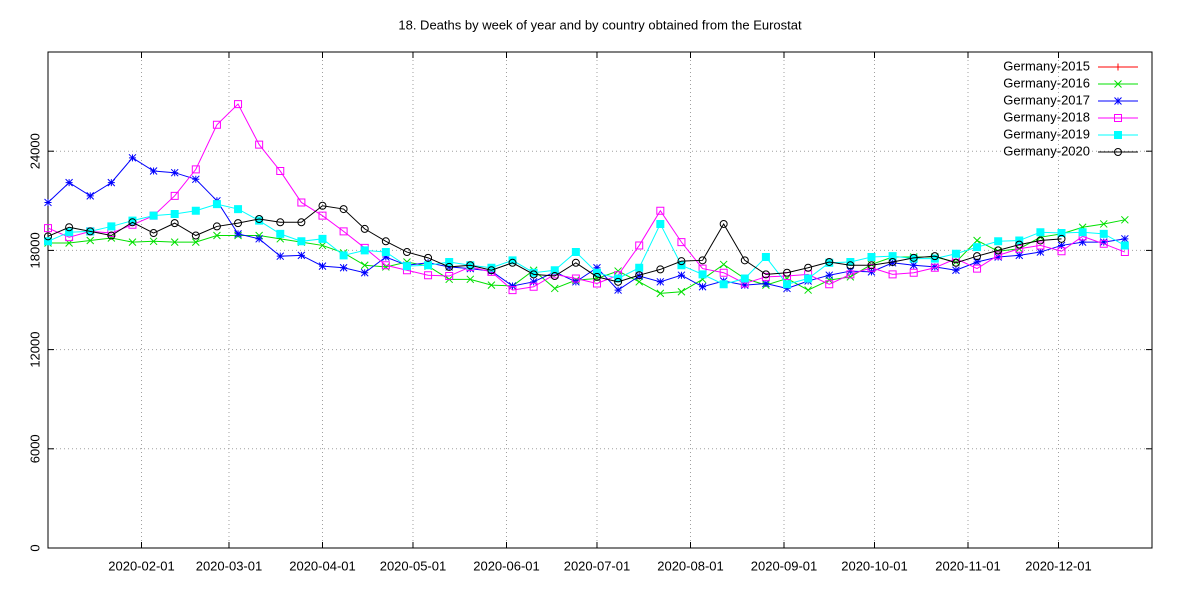 The image size is (1200, 600). What do you see at coordinates (506, 565) in the screenshot?
I see `x-tick-label: 2020-06-01` at bounding box center [506, 565].